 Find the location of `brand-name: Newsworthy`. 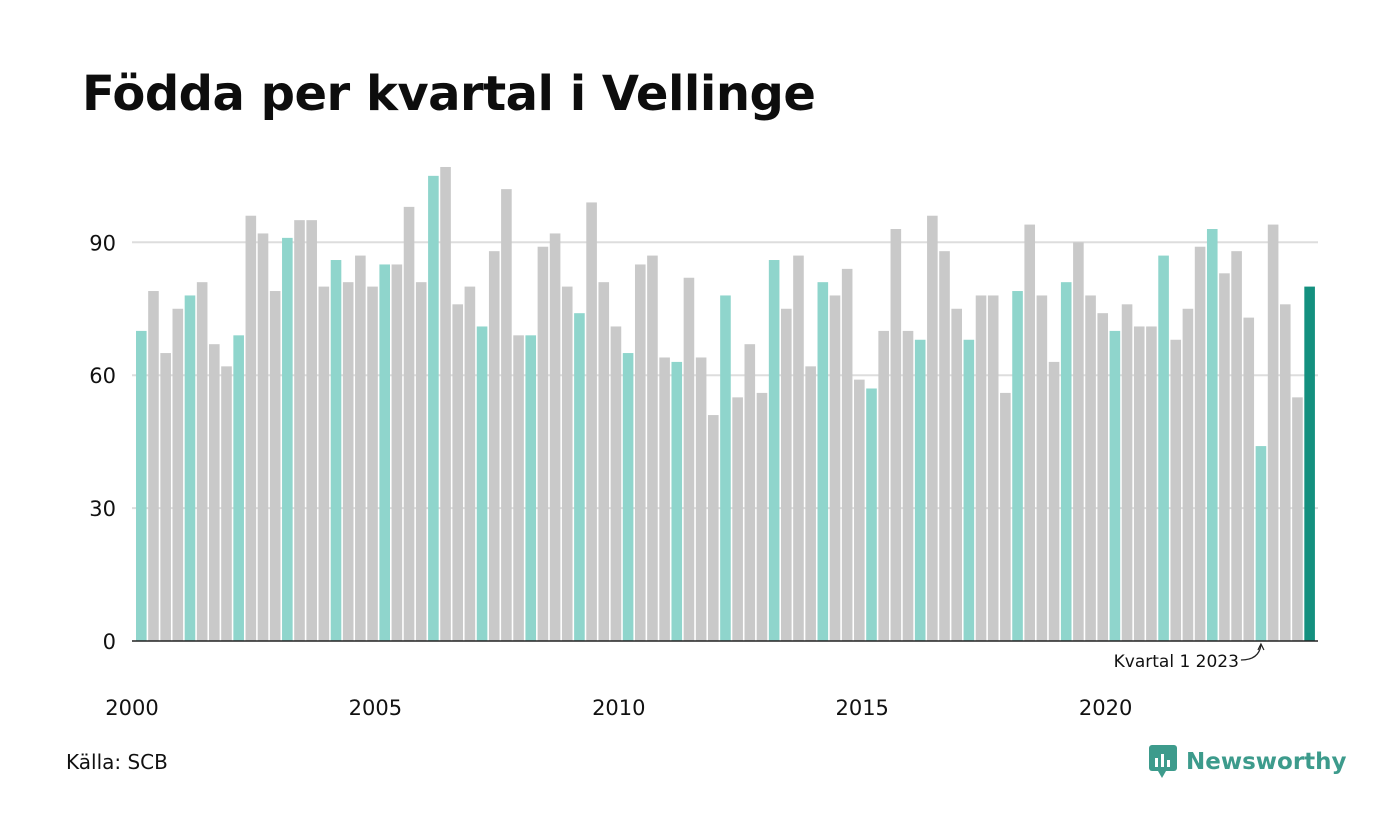

brand-name: Newsworthy is located at coordinates (1266, 762).